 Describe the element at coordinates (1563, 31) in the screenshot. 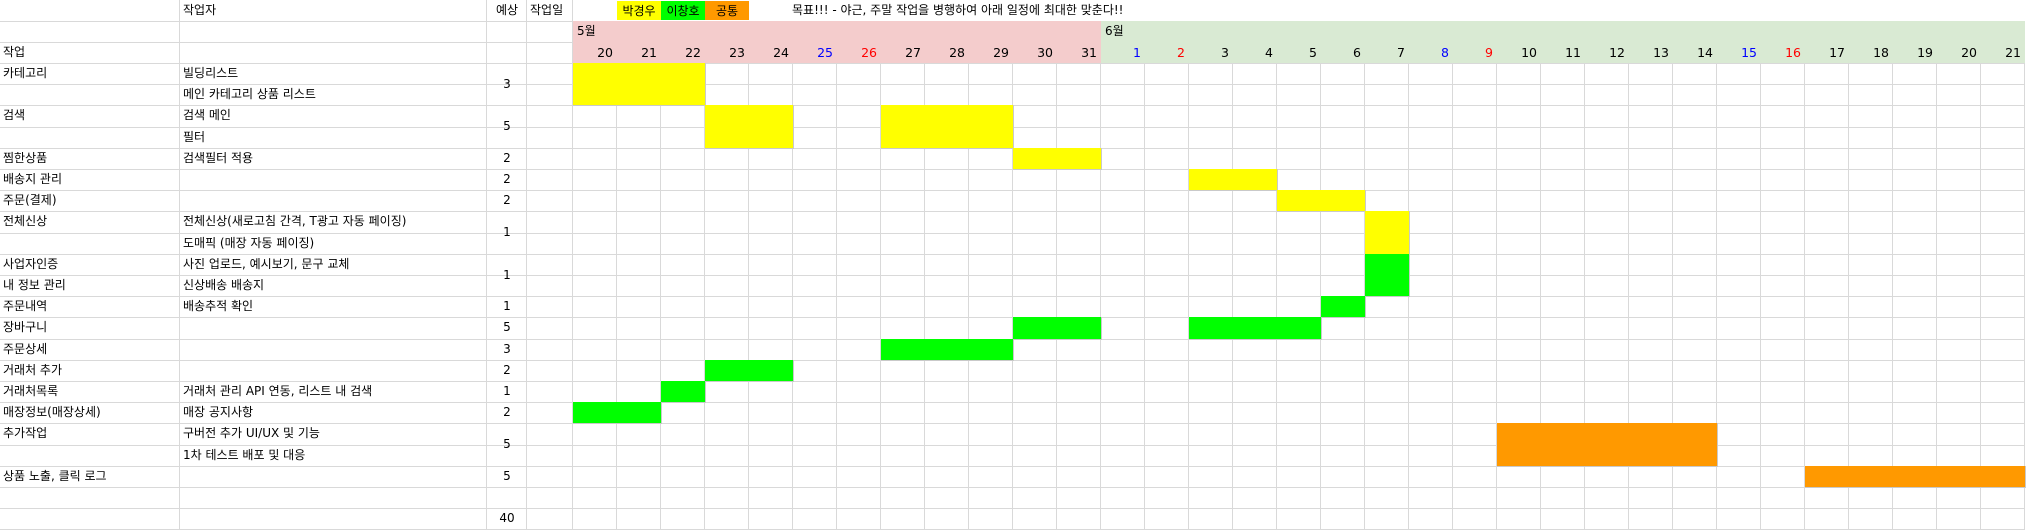

I see `month-band-2: 6월` at that location.